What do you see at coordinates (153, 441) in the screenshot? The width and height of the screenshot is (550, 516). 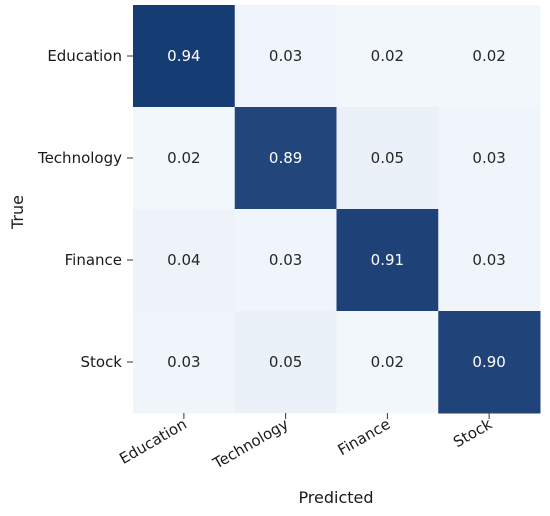 I see `x-tick-label: Education` at bounding box center [153, 441].